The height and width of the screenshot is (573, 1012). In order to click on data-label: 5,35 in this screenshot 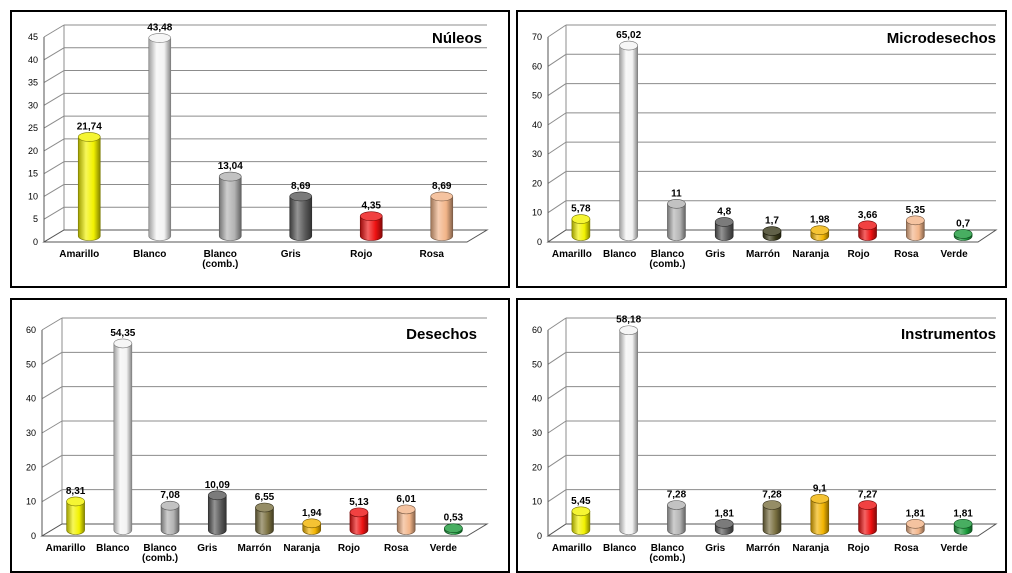, I will do `click(916, 210)`.